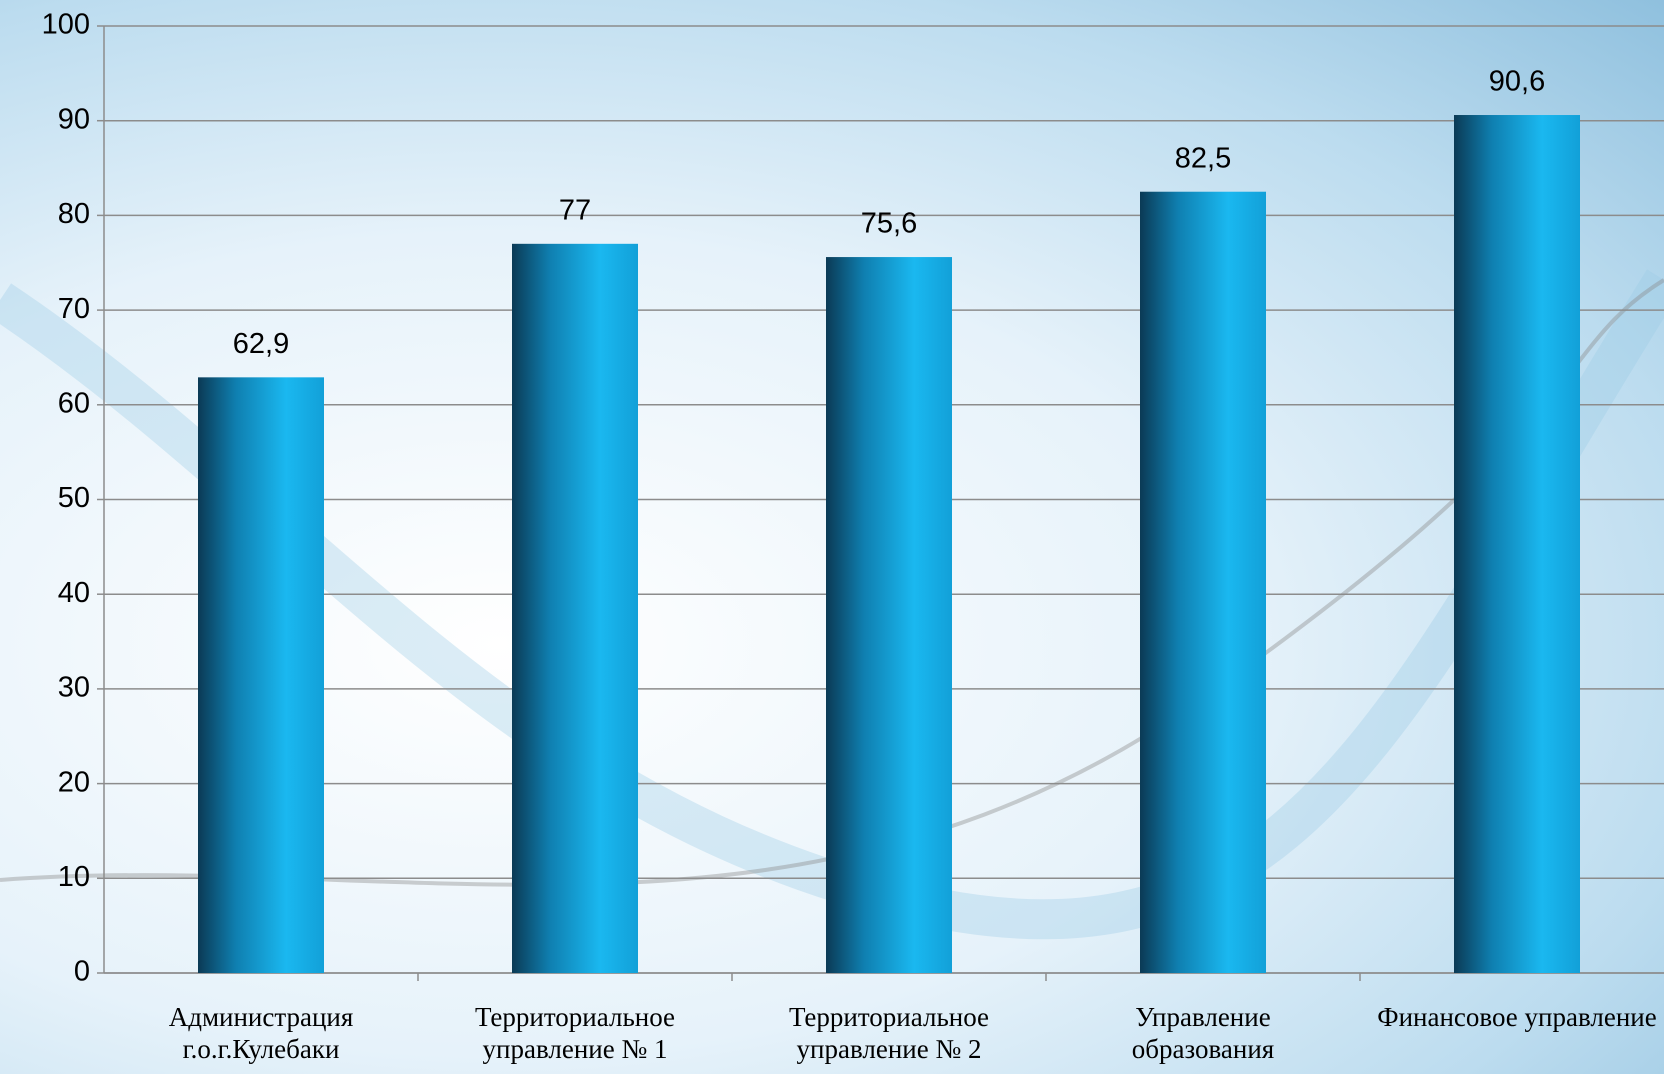 The image size is (1664, 1074). Describe the element at coordinates (82, 972) in the screenshot. I see `y-tick-label: 0` at that location.